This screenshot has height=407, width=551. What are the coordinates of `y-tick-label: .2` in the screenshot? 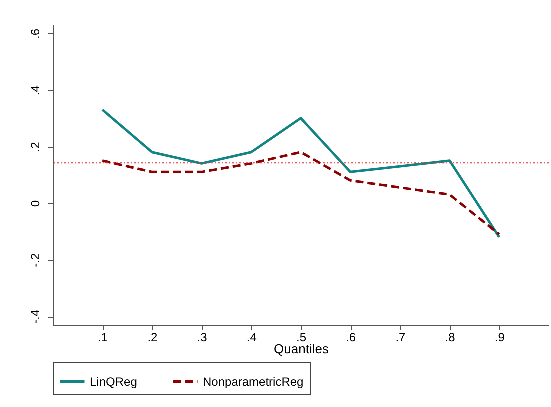 It's located at (35, 147).